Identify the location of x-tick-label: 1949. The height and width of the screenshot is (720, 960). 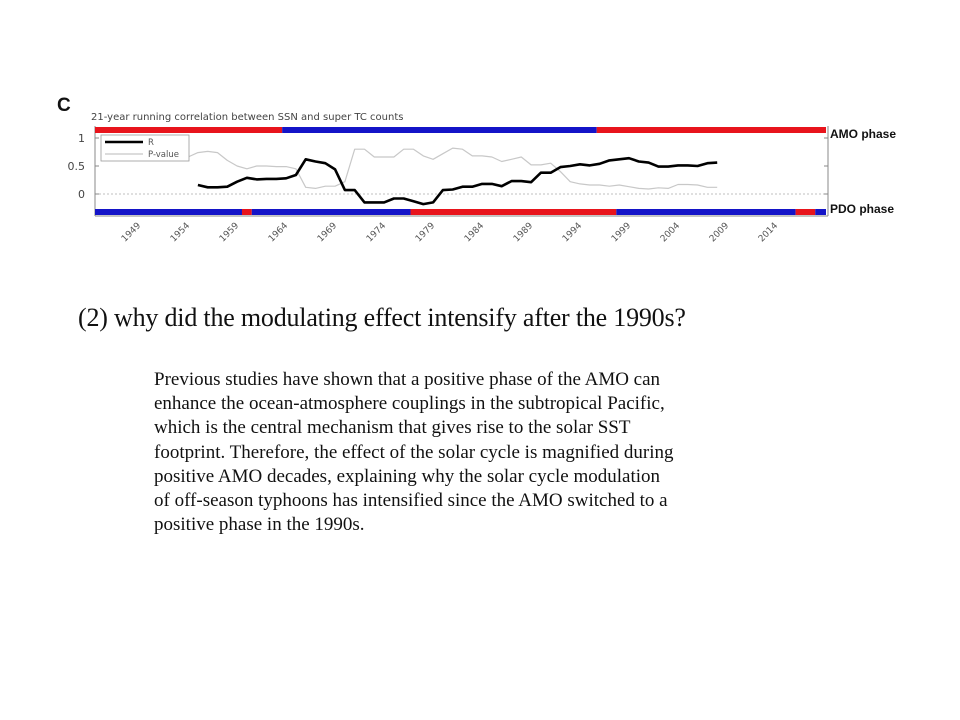
(131, 232).